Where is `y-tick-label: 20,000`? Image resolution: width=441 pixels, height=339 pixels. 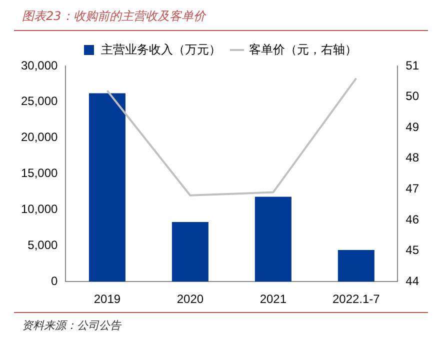 y-tick-label: 20,000 is located at coordinates (39, 137).